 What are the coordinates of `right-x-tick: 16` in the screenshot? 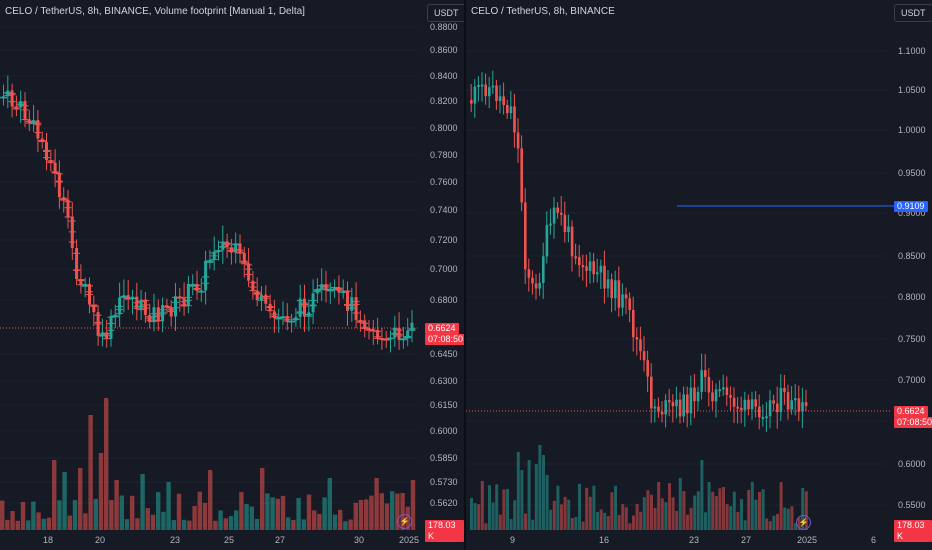 It's located at (604, 540).